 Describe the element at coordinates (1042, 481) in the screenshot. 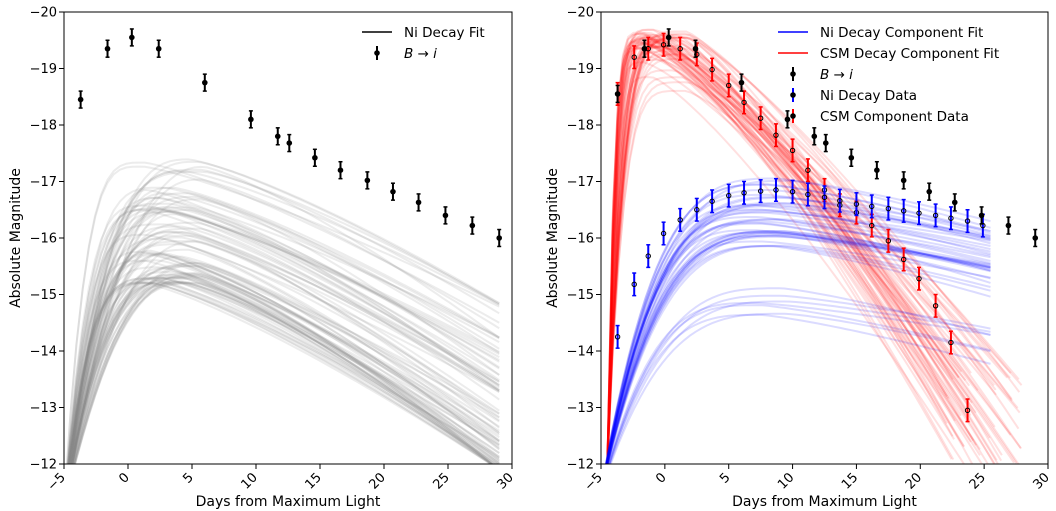

I see `x-tick-label: 30` at that location.